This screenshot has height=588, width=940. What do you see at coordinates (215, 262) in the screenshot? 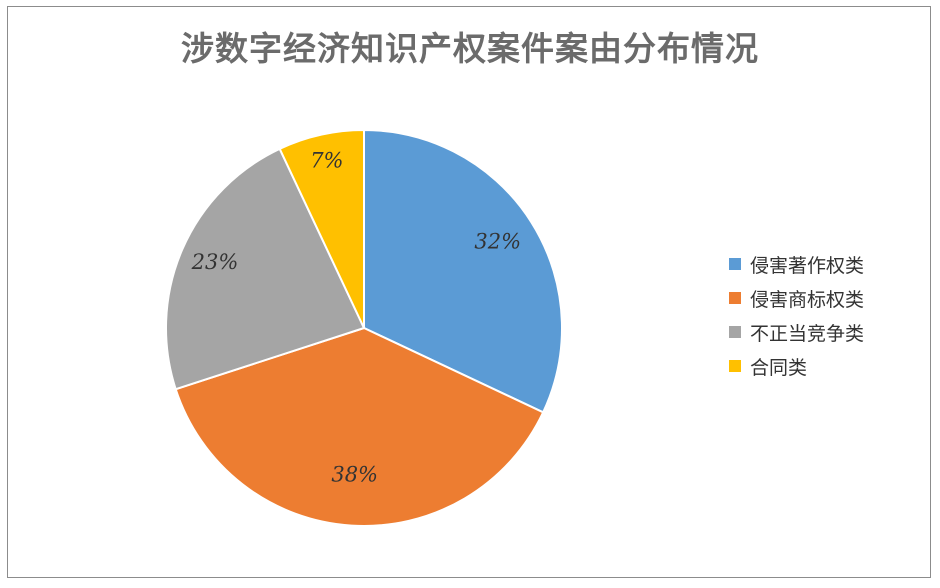
I see `pie-label-unfair-competition: 23%` at bounding box center [215, 262].